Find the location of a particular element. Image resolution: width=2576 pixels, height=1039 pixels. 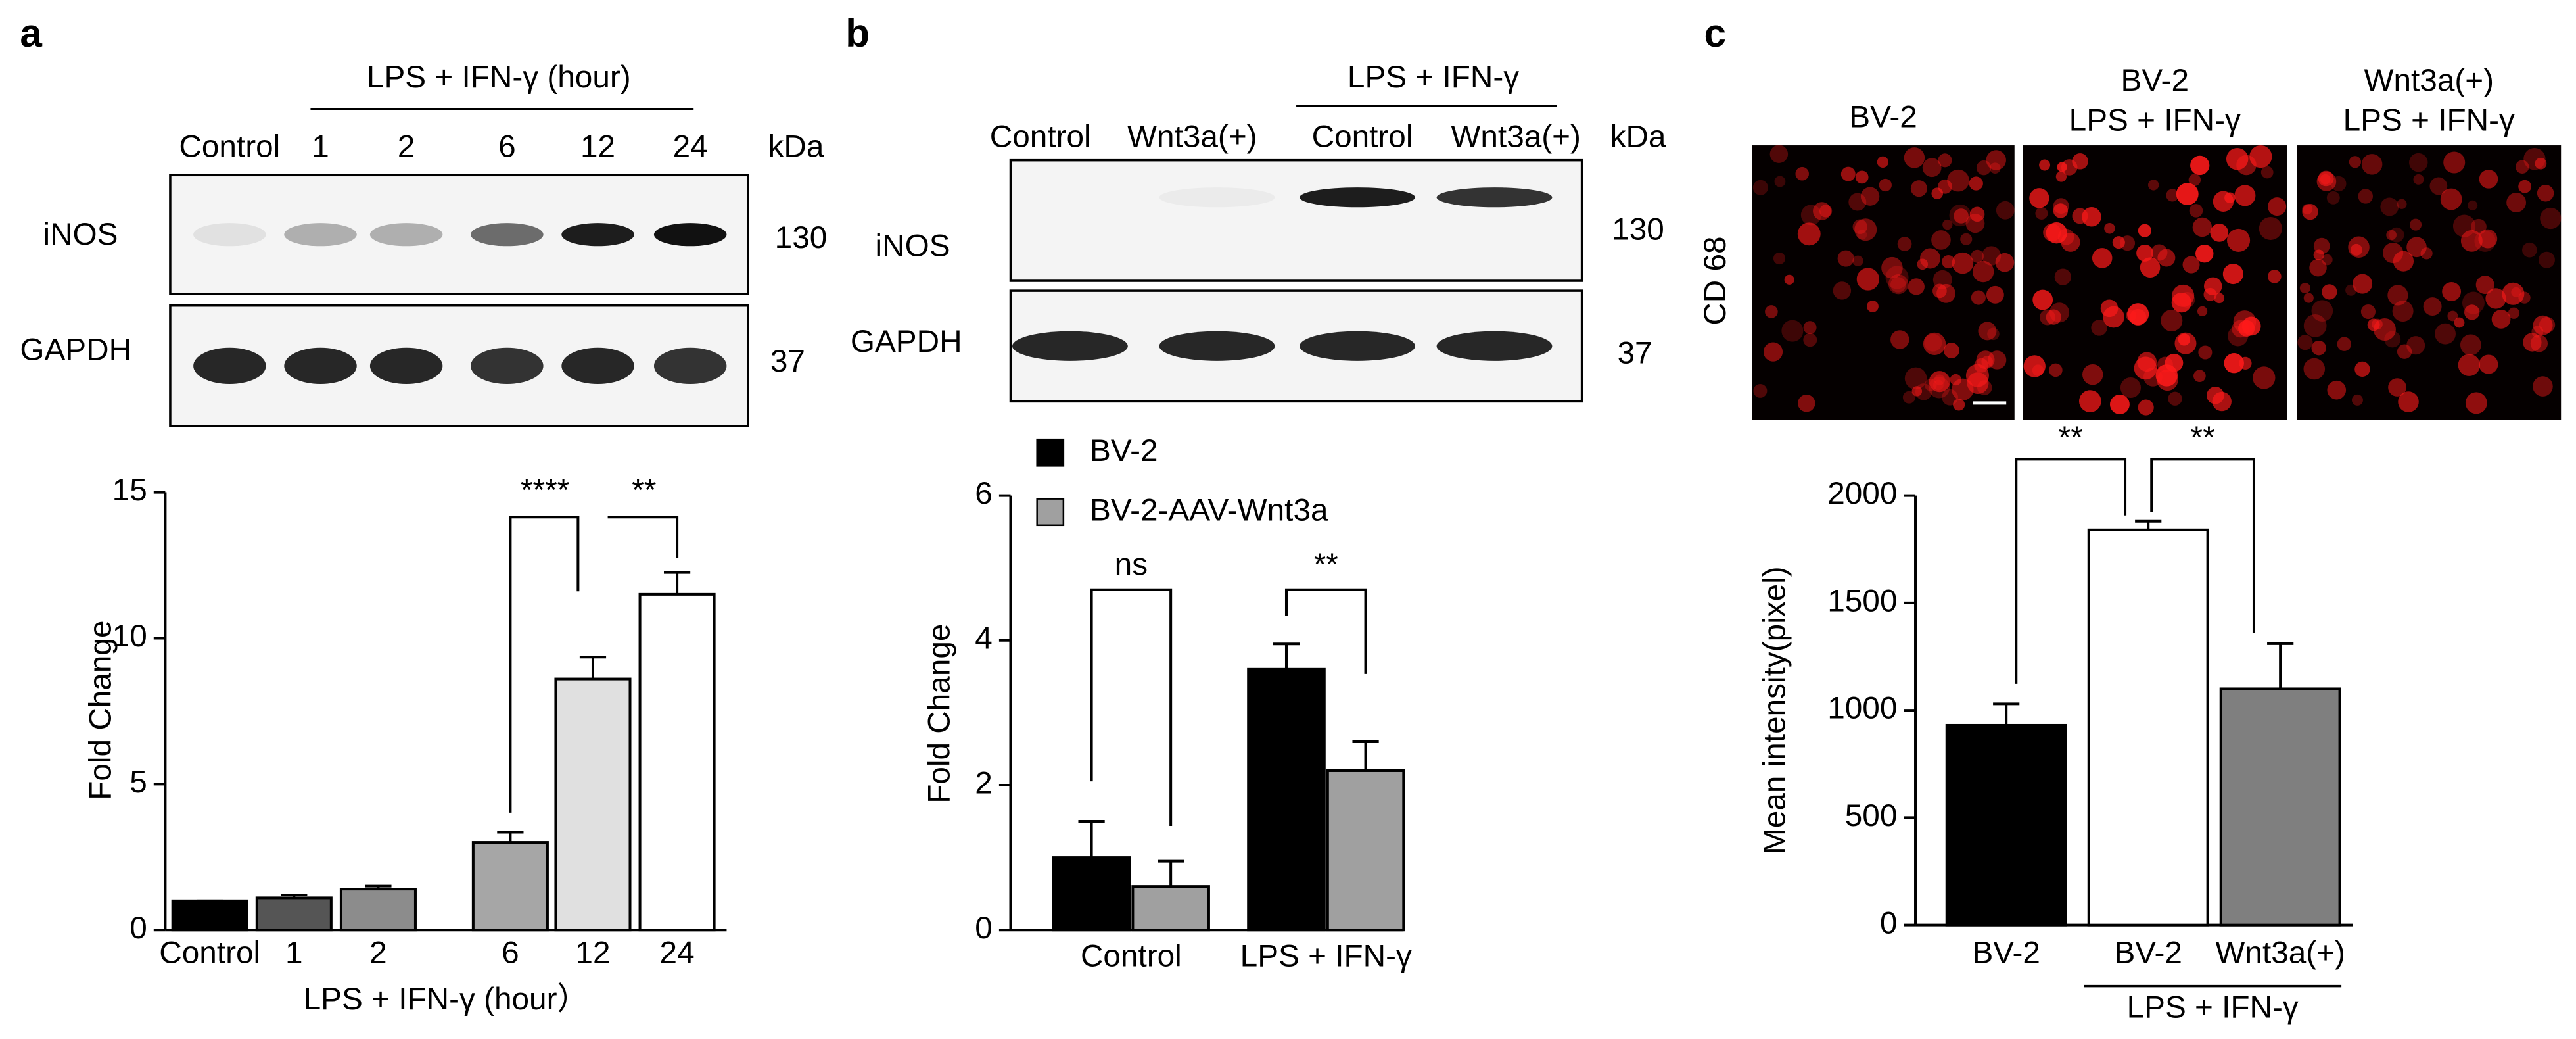

lane-label: 24 is located at coordinates (690, 147).